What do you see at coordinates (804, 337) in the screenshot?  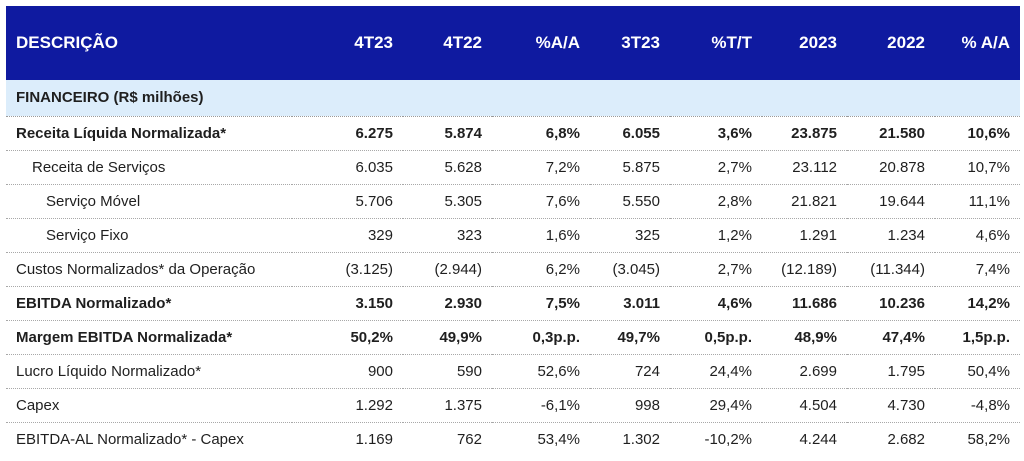 I see `cell-2023: 48,9%` at bounding box center [804, 337].